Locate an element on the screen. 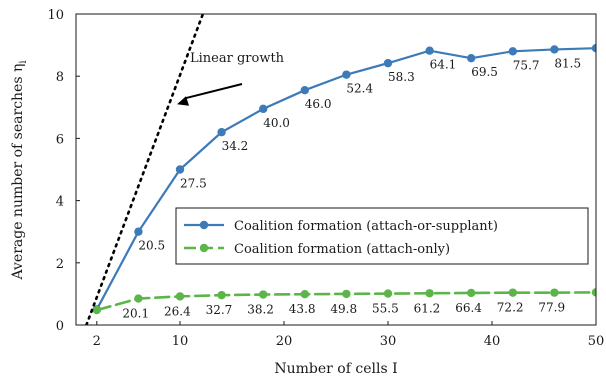 The height and width of the screenshot is (380, 606). y-axis-title-main: Average number of searches η is located at coordinates (18, 172).